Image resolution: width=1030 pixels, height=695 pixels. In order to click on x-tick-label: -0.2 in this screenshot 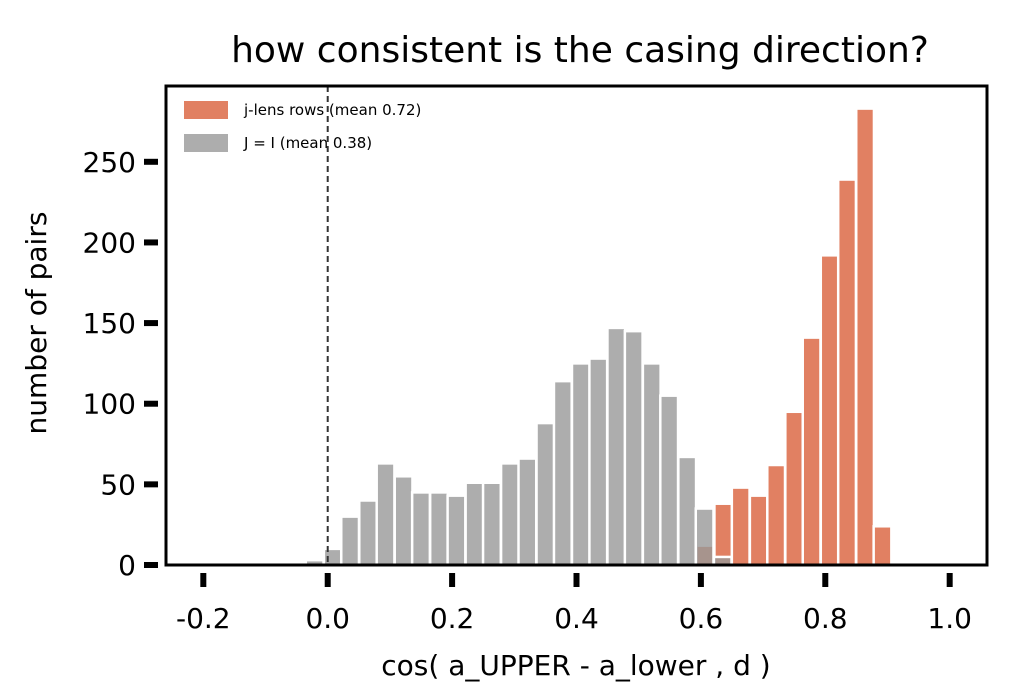, I will do `click(203, 618)`.